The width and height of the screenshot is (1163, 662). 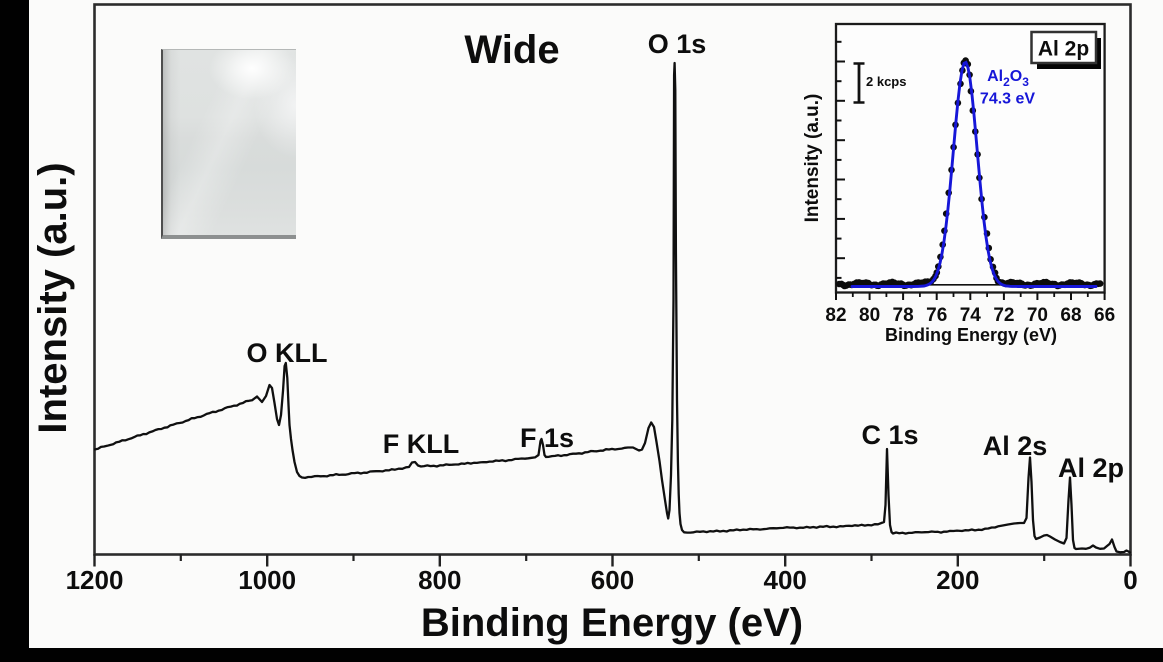 What do you see at coordinates (971, 315) in the screenshot?
I see `svg-text: 74` at bounding box center [971, 315].